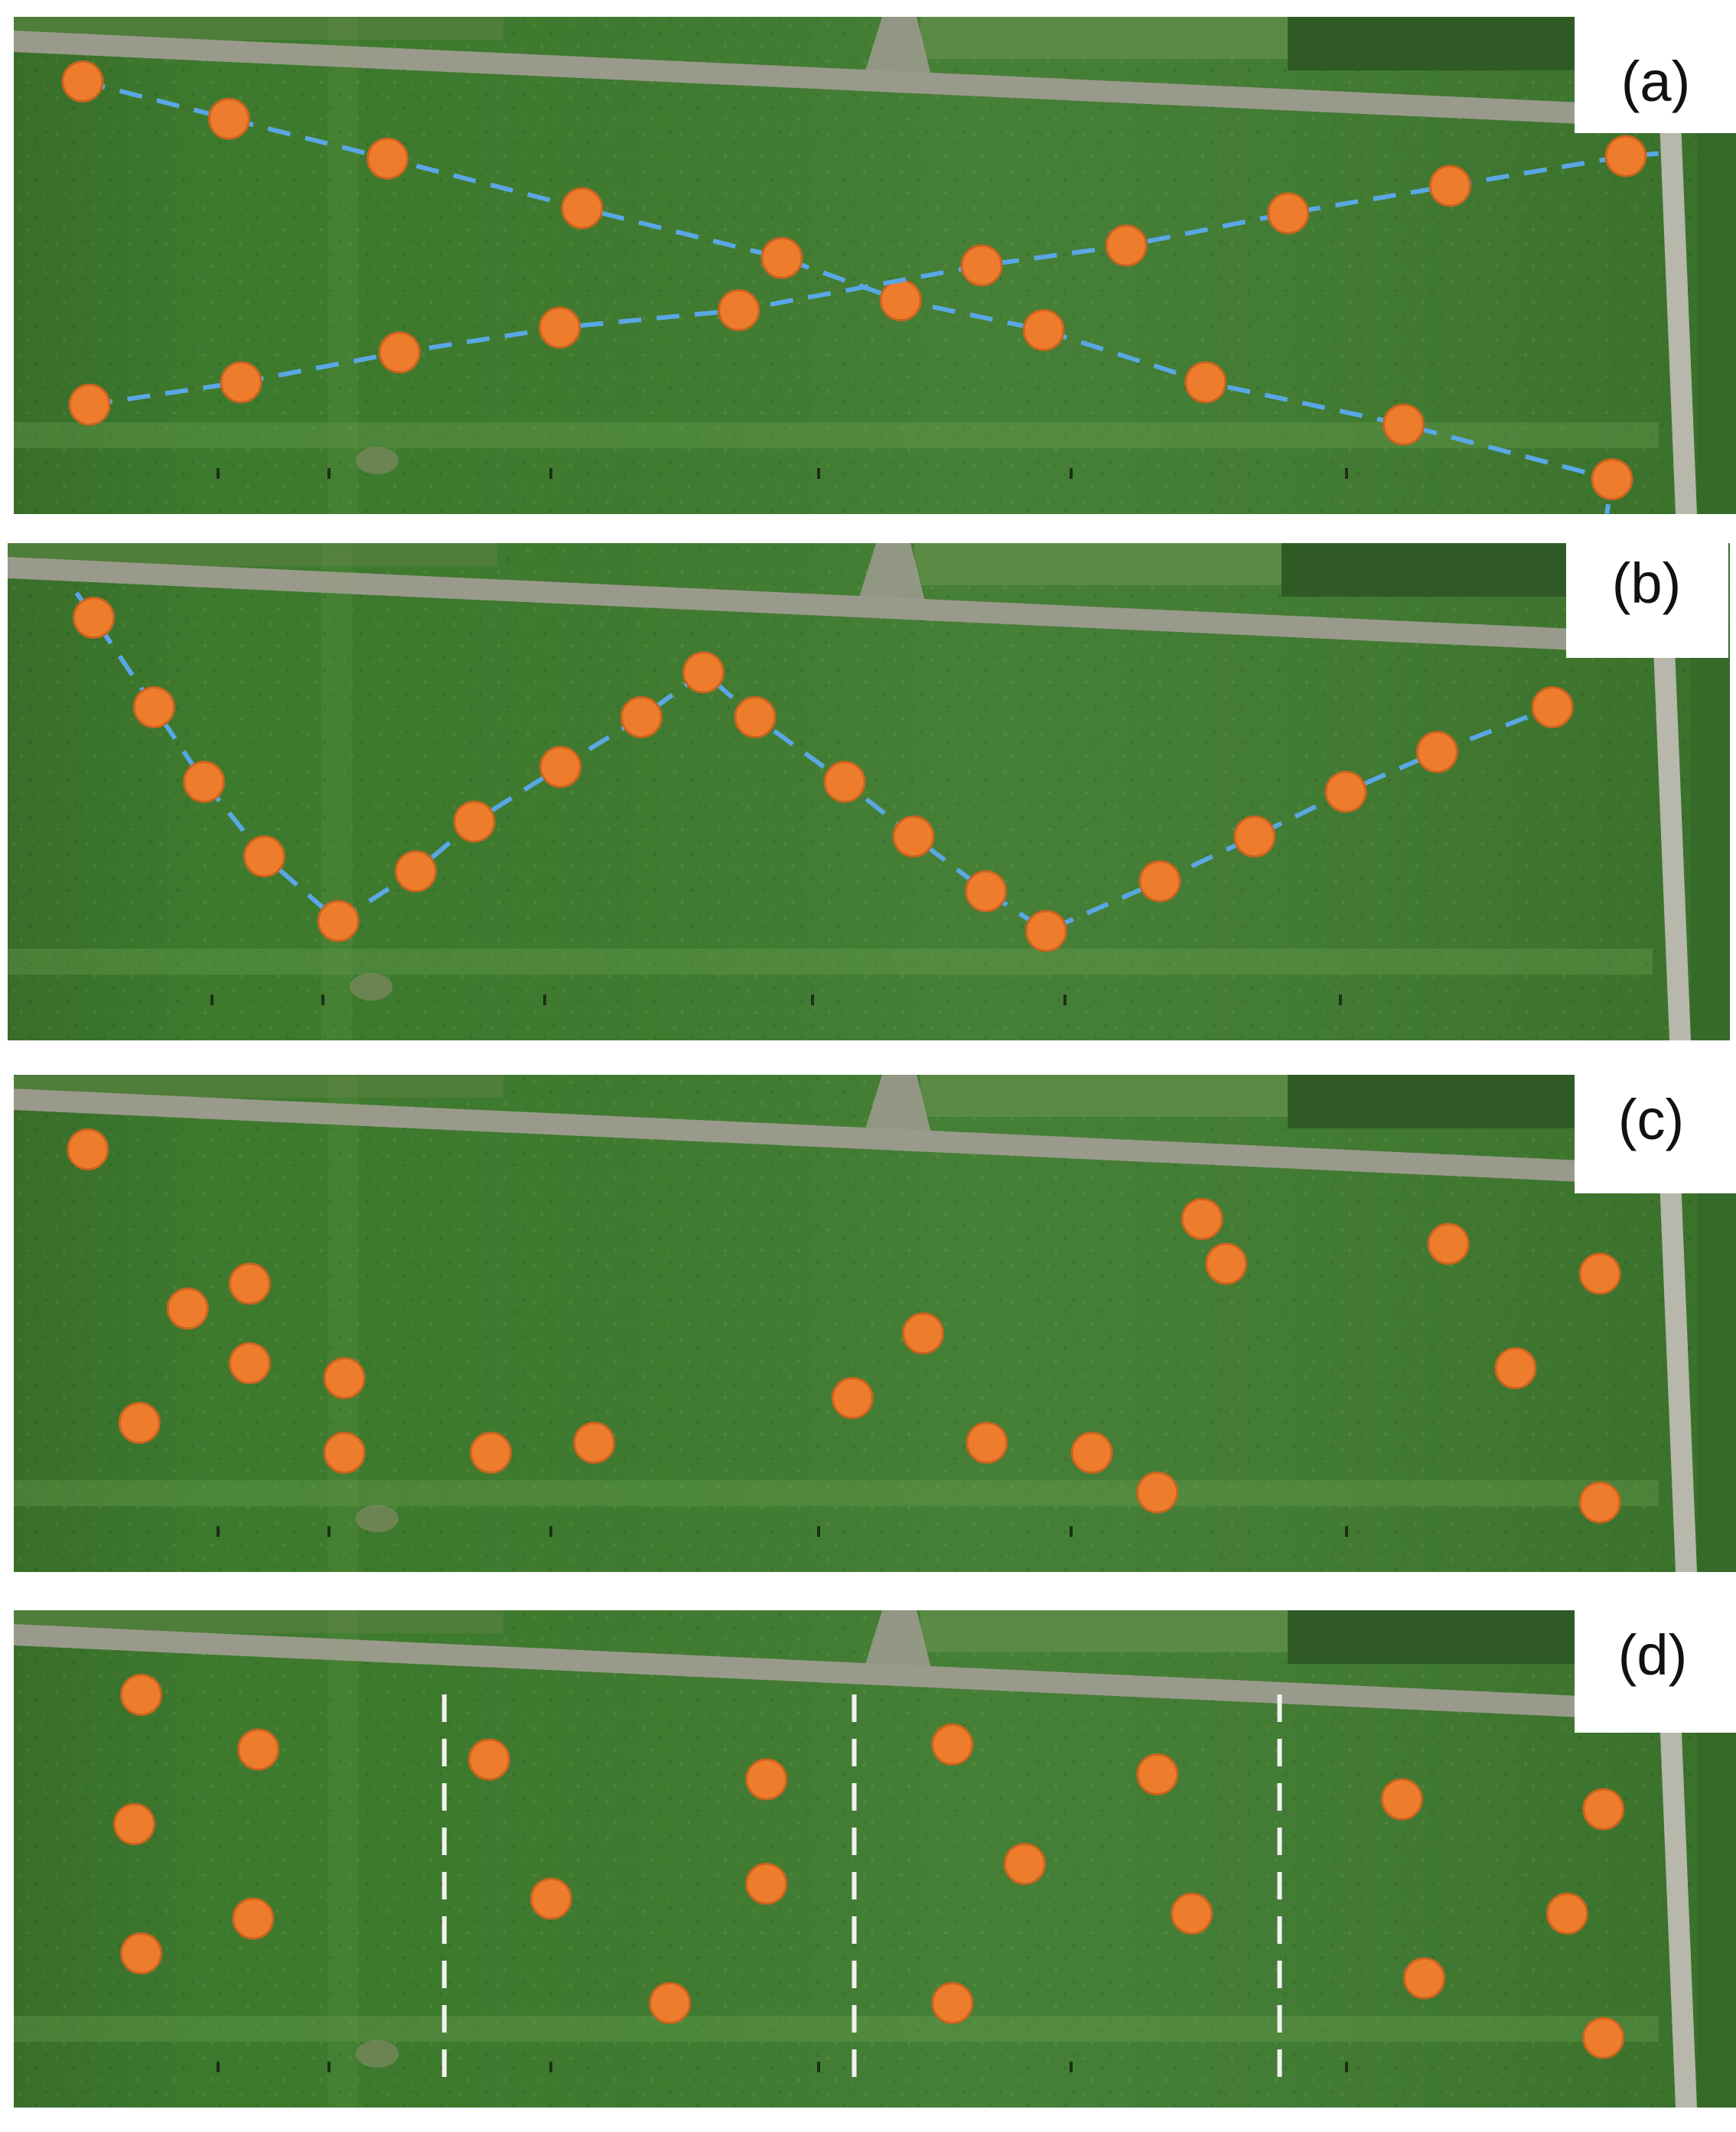 Image resolution: width=1736 pixels, height=2132 pixels. What do you see at coordinates (1655, 81) in the screenshot?
I see `panel-label: (a)` at bounding box center [1655, 81].